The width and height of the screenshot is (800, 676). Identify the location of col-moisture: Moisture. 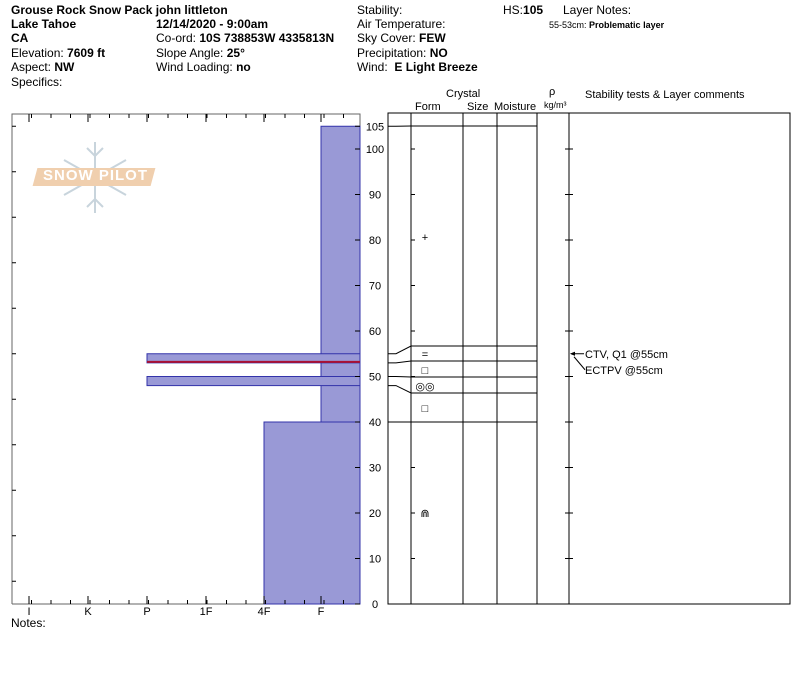
(515, 107).